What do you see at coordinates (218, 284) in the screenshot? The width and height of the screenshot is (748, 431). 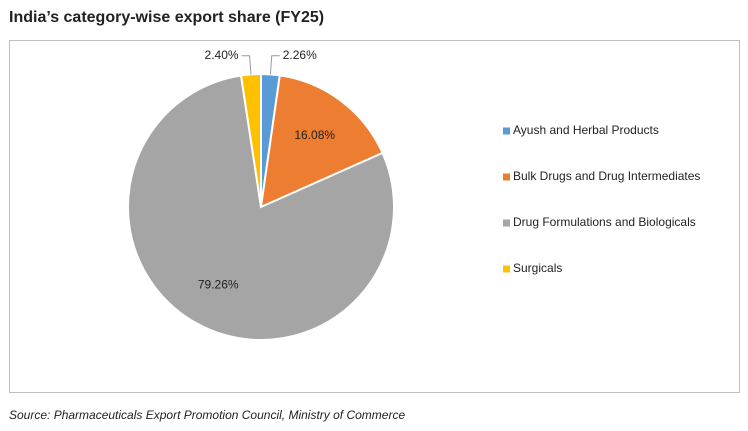 I see `data-label: 79.26%` at bounding box center [218, 284].